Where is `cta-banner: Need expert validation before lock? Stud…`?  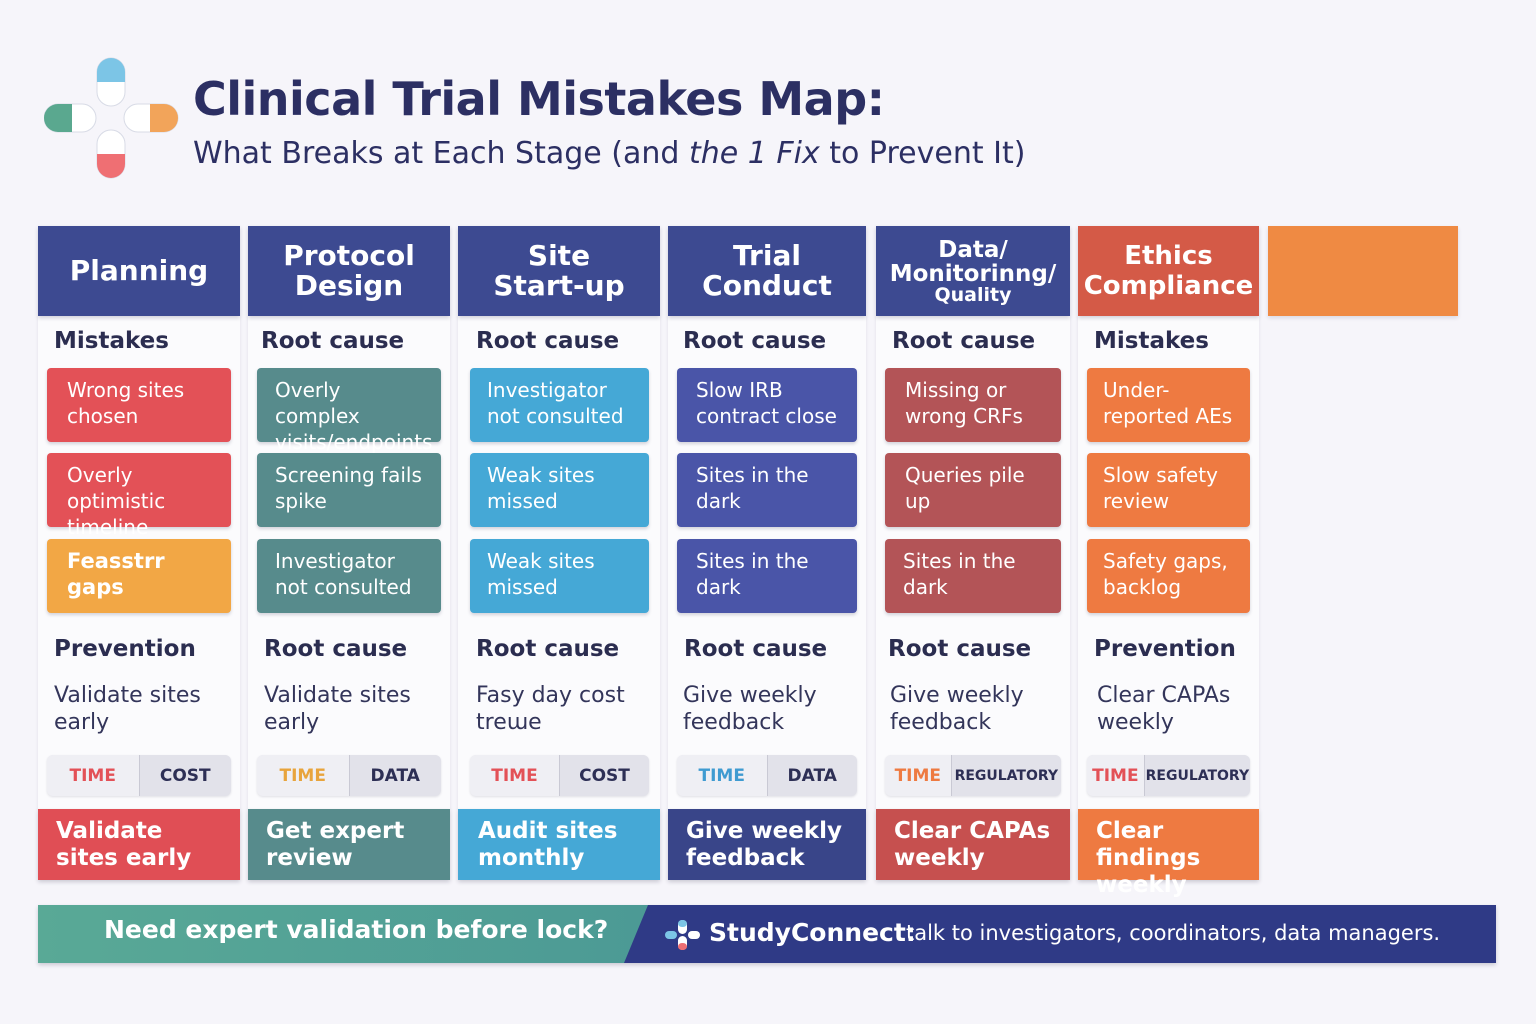
cta-banner: Need expert validation before lock? Stud… is located at coordinates (767, 934).